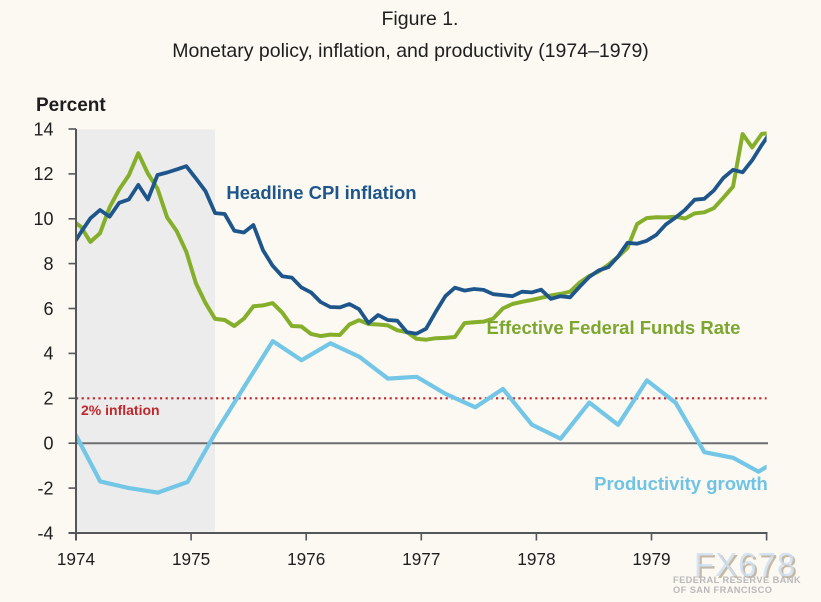 The image size is (821, 602). What do you see at coordinates (45, 533) in the screenshot?
I see `svg-text: -4` at bounding box center [45, 533].